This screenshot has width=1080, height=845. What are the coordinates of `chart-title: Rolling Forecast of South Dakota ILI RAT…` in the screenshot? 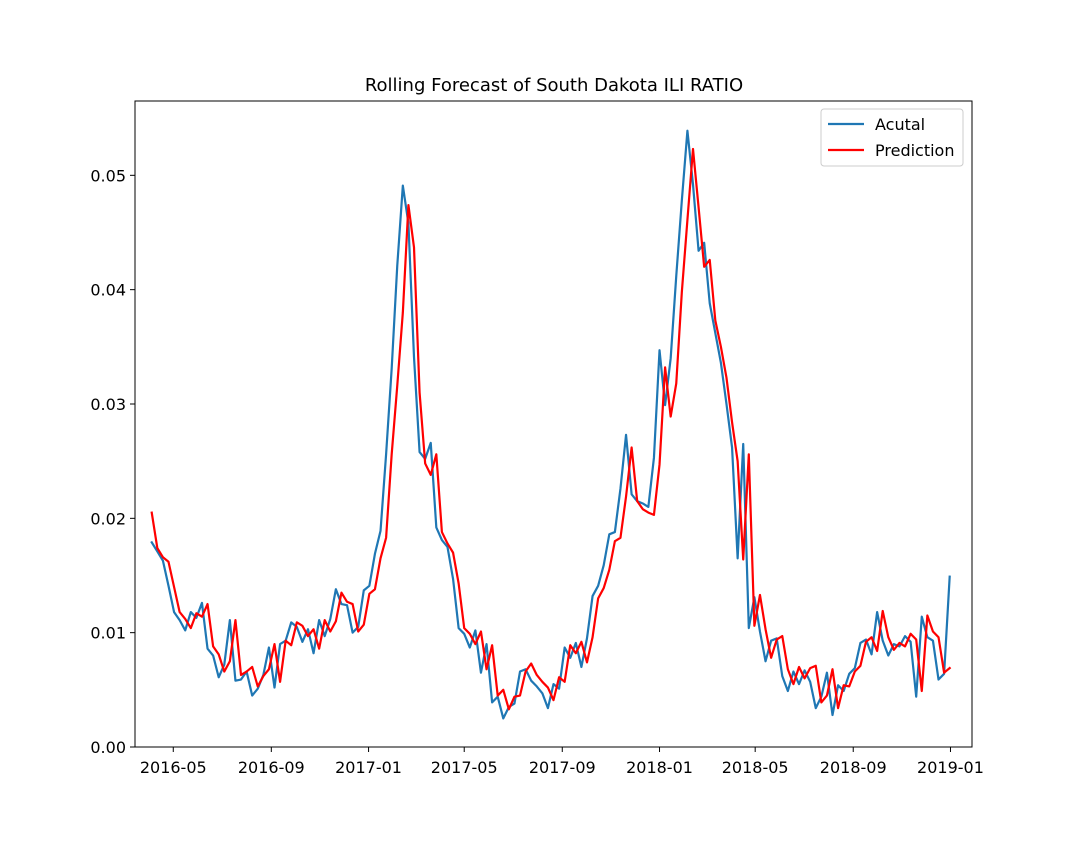 It's located at (554, 85).